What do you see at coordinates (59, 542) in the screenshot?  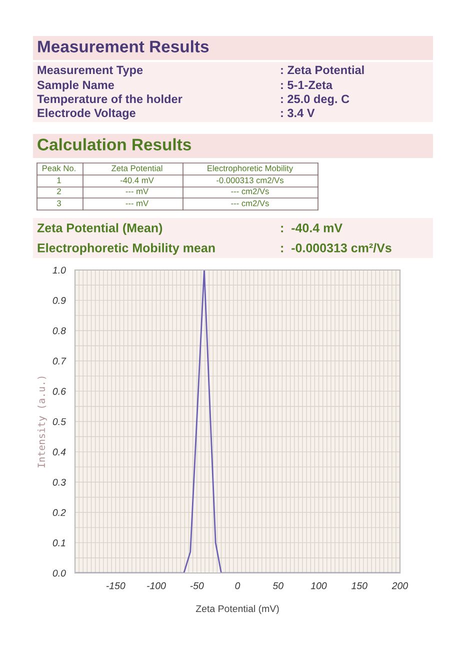 I see `y-tick-label: 0.1` at bounding box center [59, 542].